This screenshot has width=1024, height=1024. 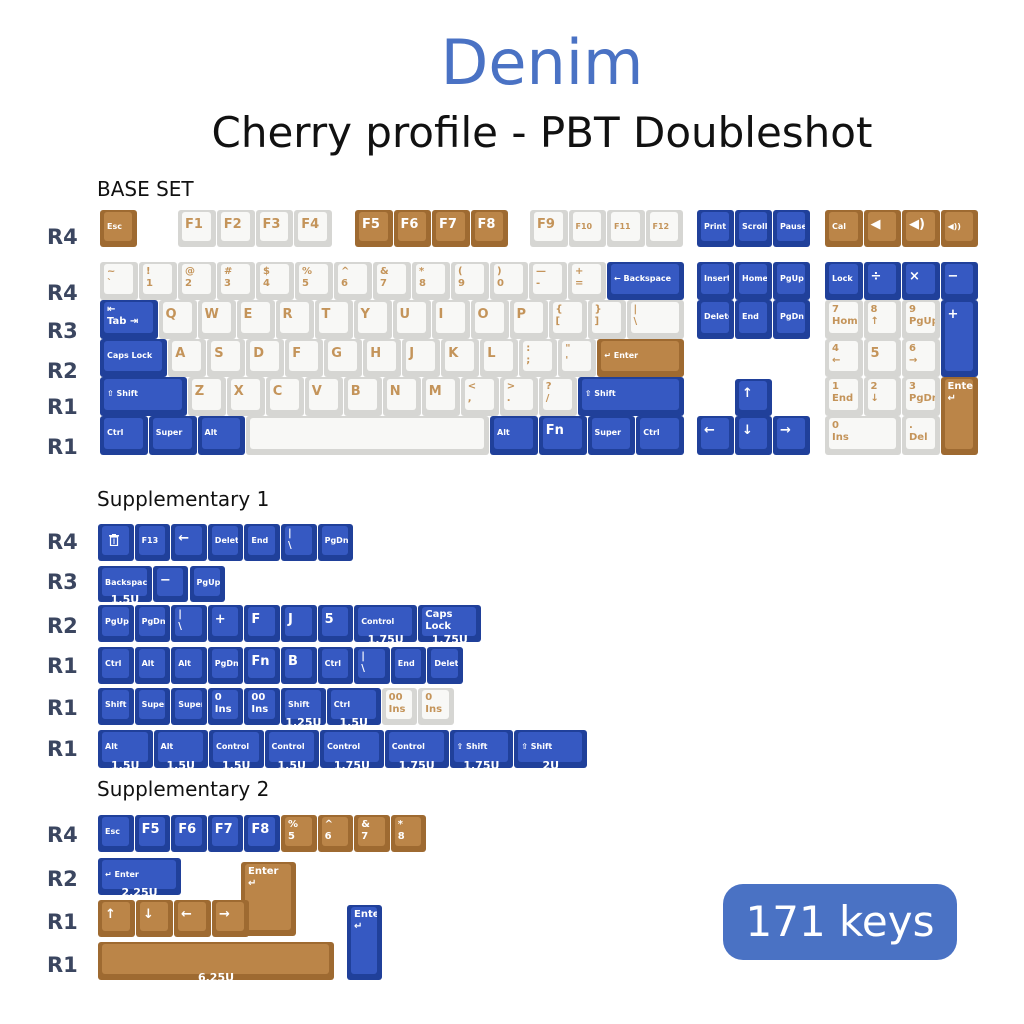 I want to click on key-sub-legend: ←, so click(x=836, y=360).